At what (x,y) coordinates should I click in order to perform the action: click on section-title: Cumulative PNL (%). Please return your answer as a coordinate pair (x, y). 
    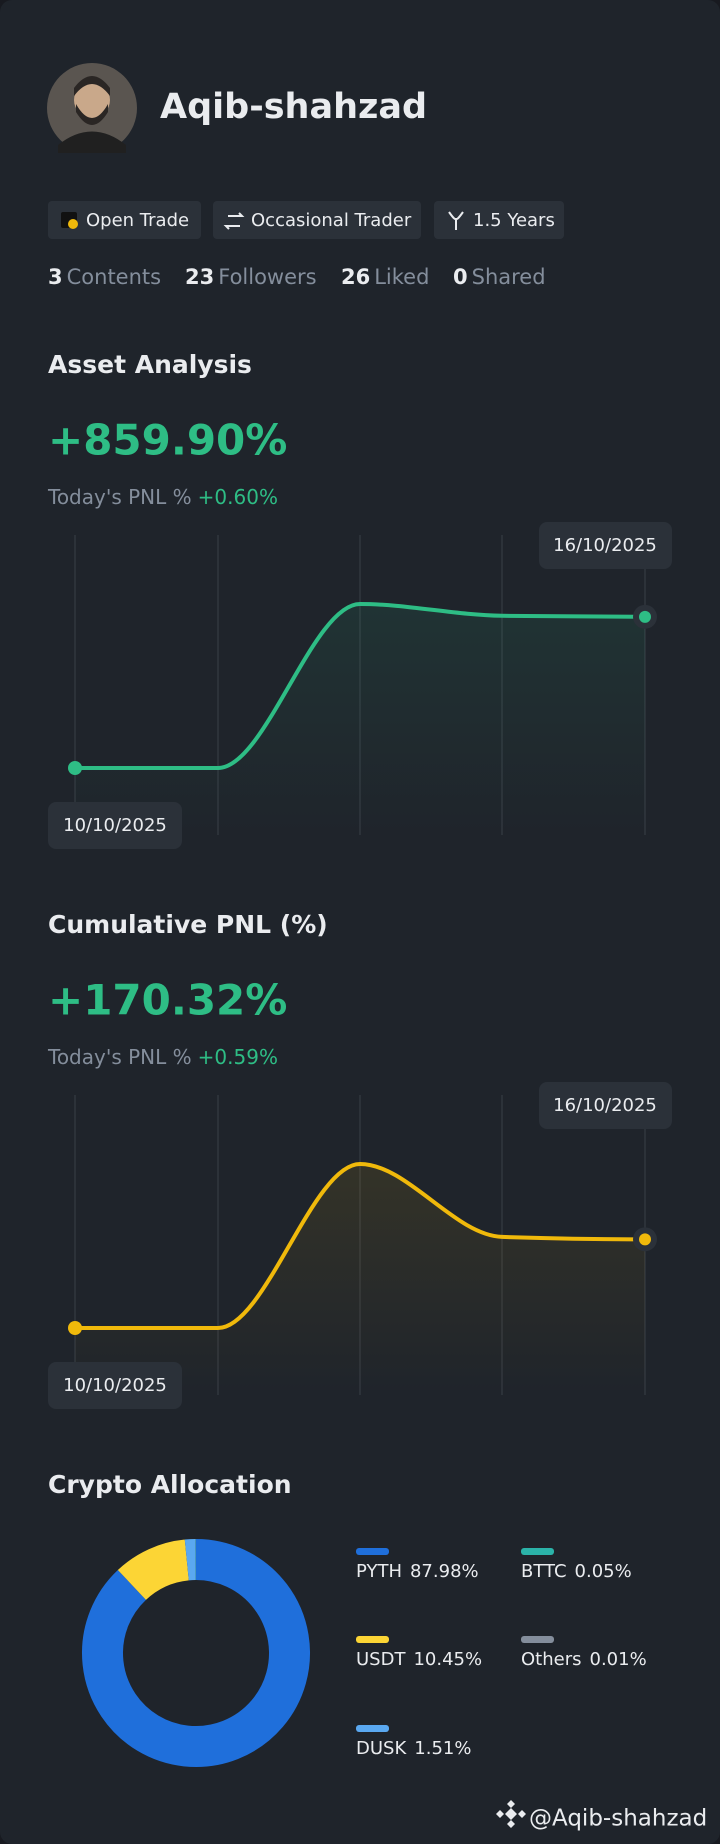
    Looking at the image, I should click on (188, 924).